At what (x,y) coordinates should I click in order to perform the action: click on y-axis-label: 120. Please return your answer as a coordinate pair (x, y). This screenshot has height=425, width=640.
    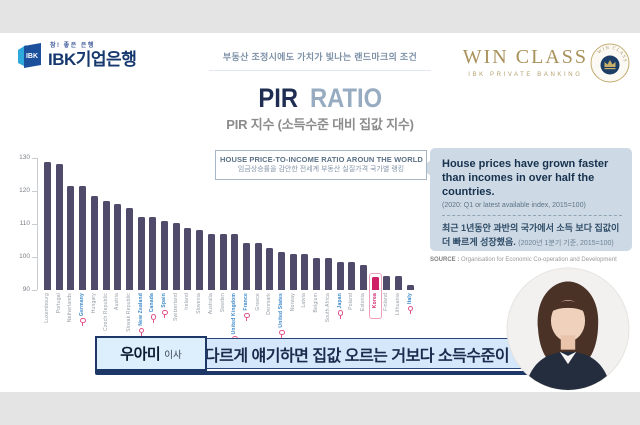
    Looking at the image, I should click on (24, 190).